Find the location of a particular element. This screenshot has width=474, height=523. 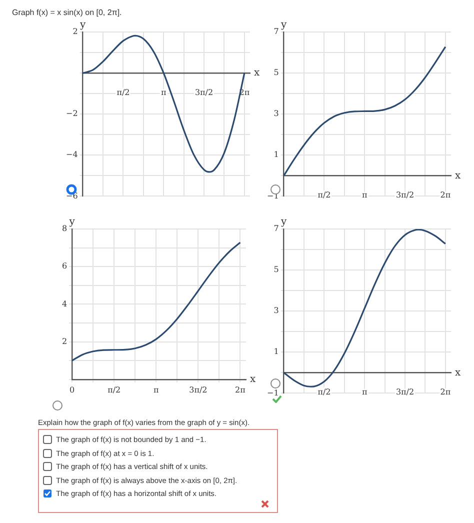

y-tick-label: −1 is located at coordinates (272, 393).